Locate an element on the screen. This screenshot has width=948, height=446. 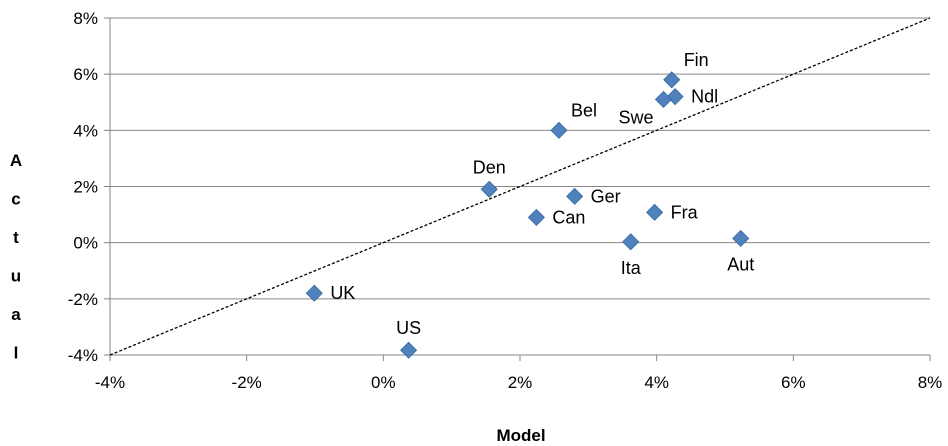
point-ger is located at coordinates (575, 196).